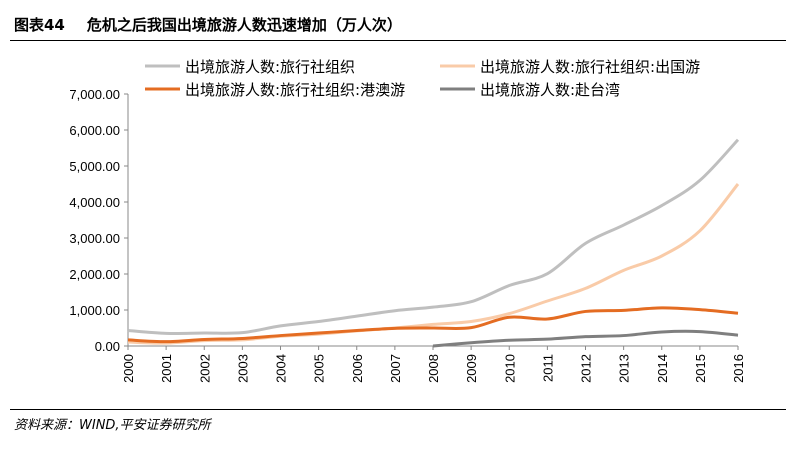 The height and width of the screenshot is (456, 800). Describe the element at coordinates (270, 67) in the screenshot. I see `legend-label: 出境旅游人数:旅行社组织` at that location.